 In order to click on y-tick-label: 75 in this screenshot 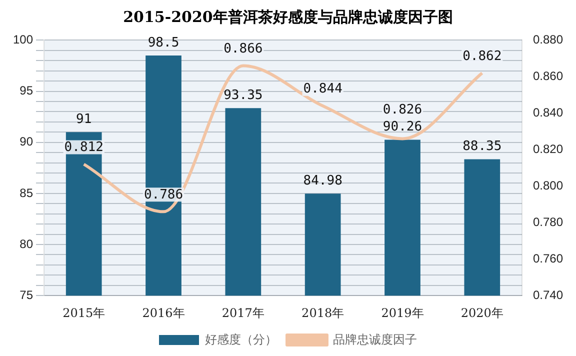, I will do `click(27, 295)`.